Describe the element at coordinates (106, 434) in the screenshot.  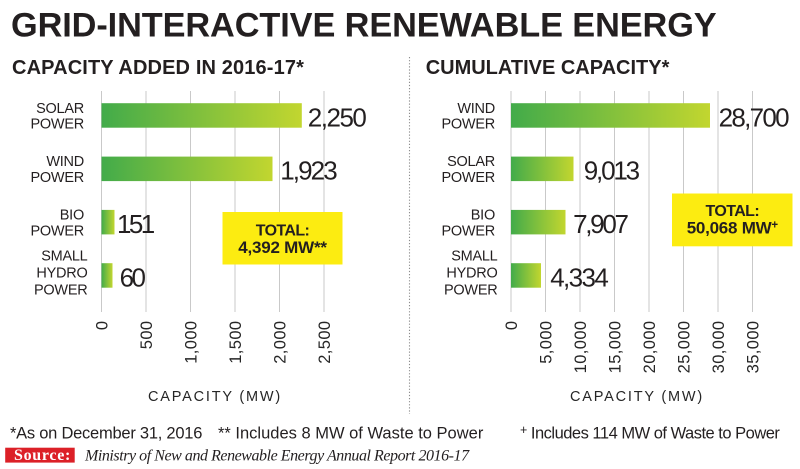
I see `svg-text: *As on December 31, 2016` at that location.